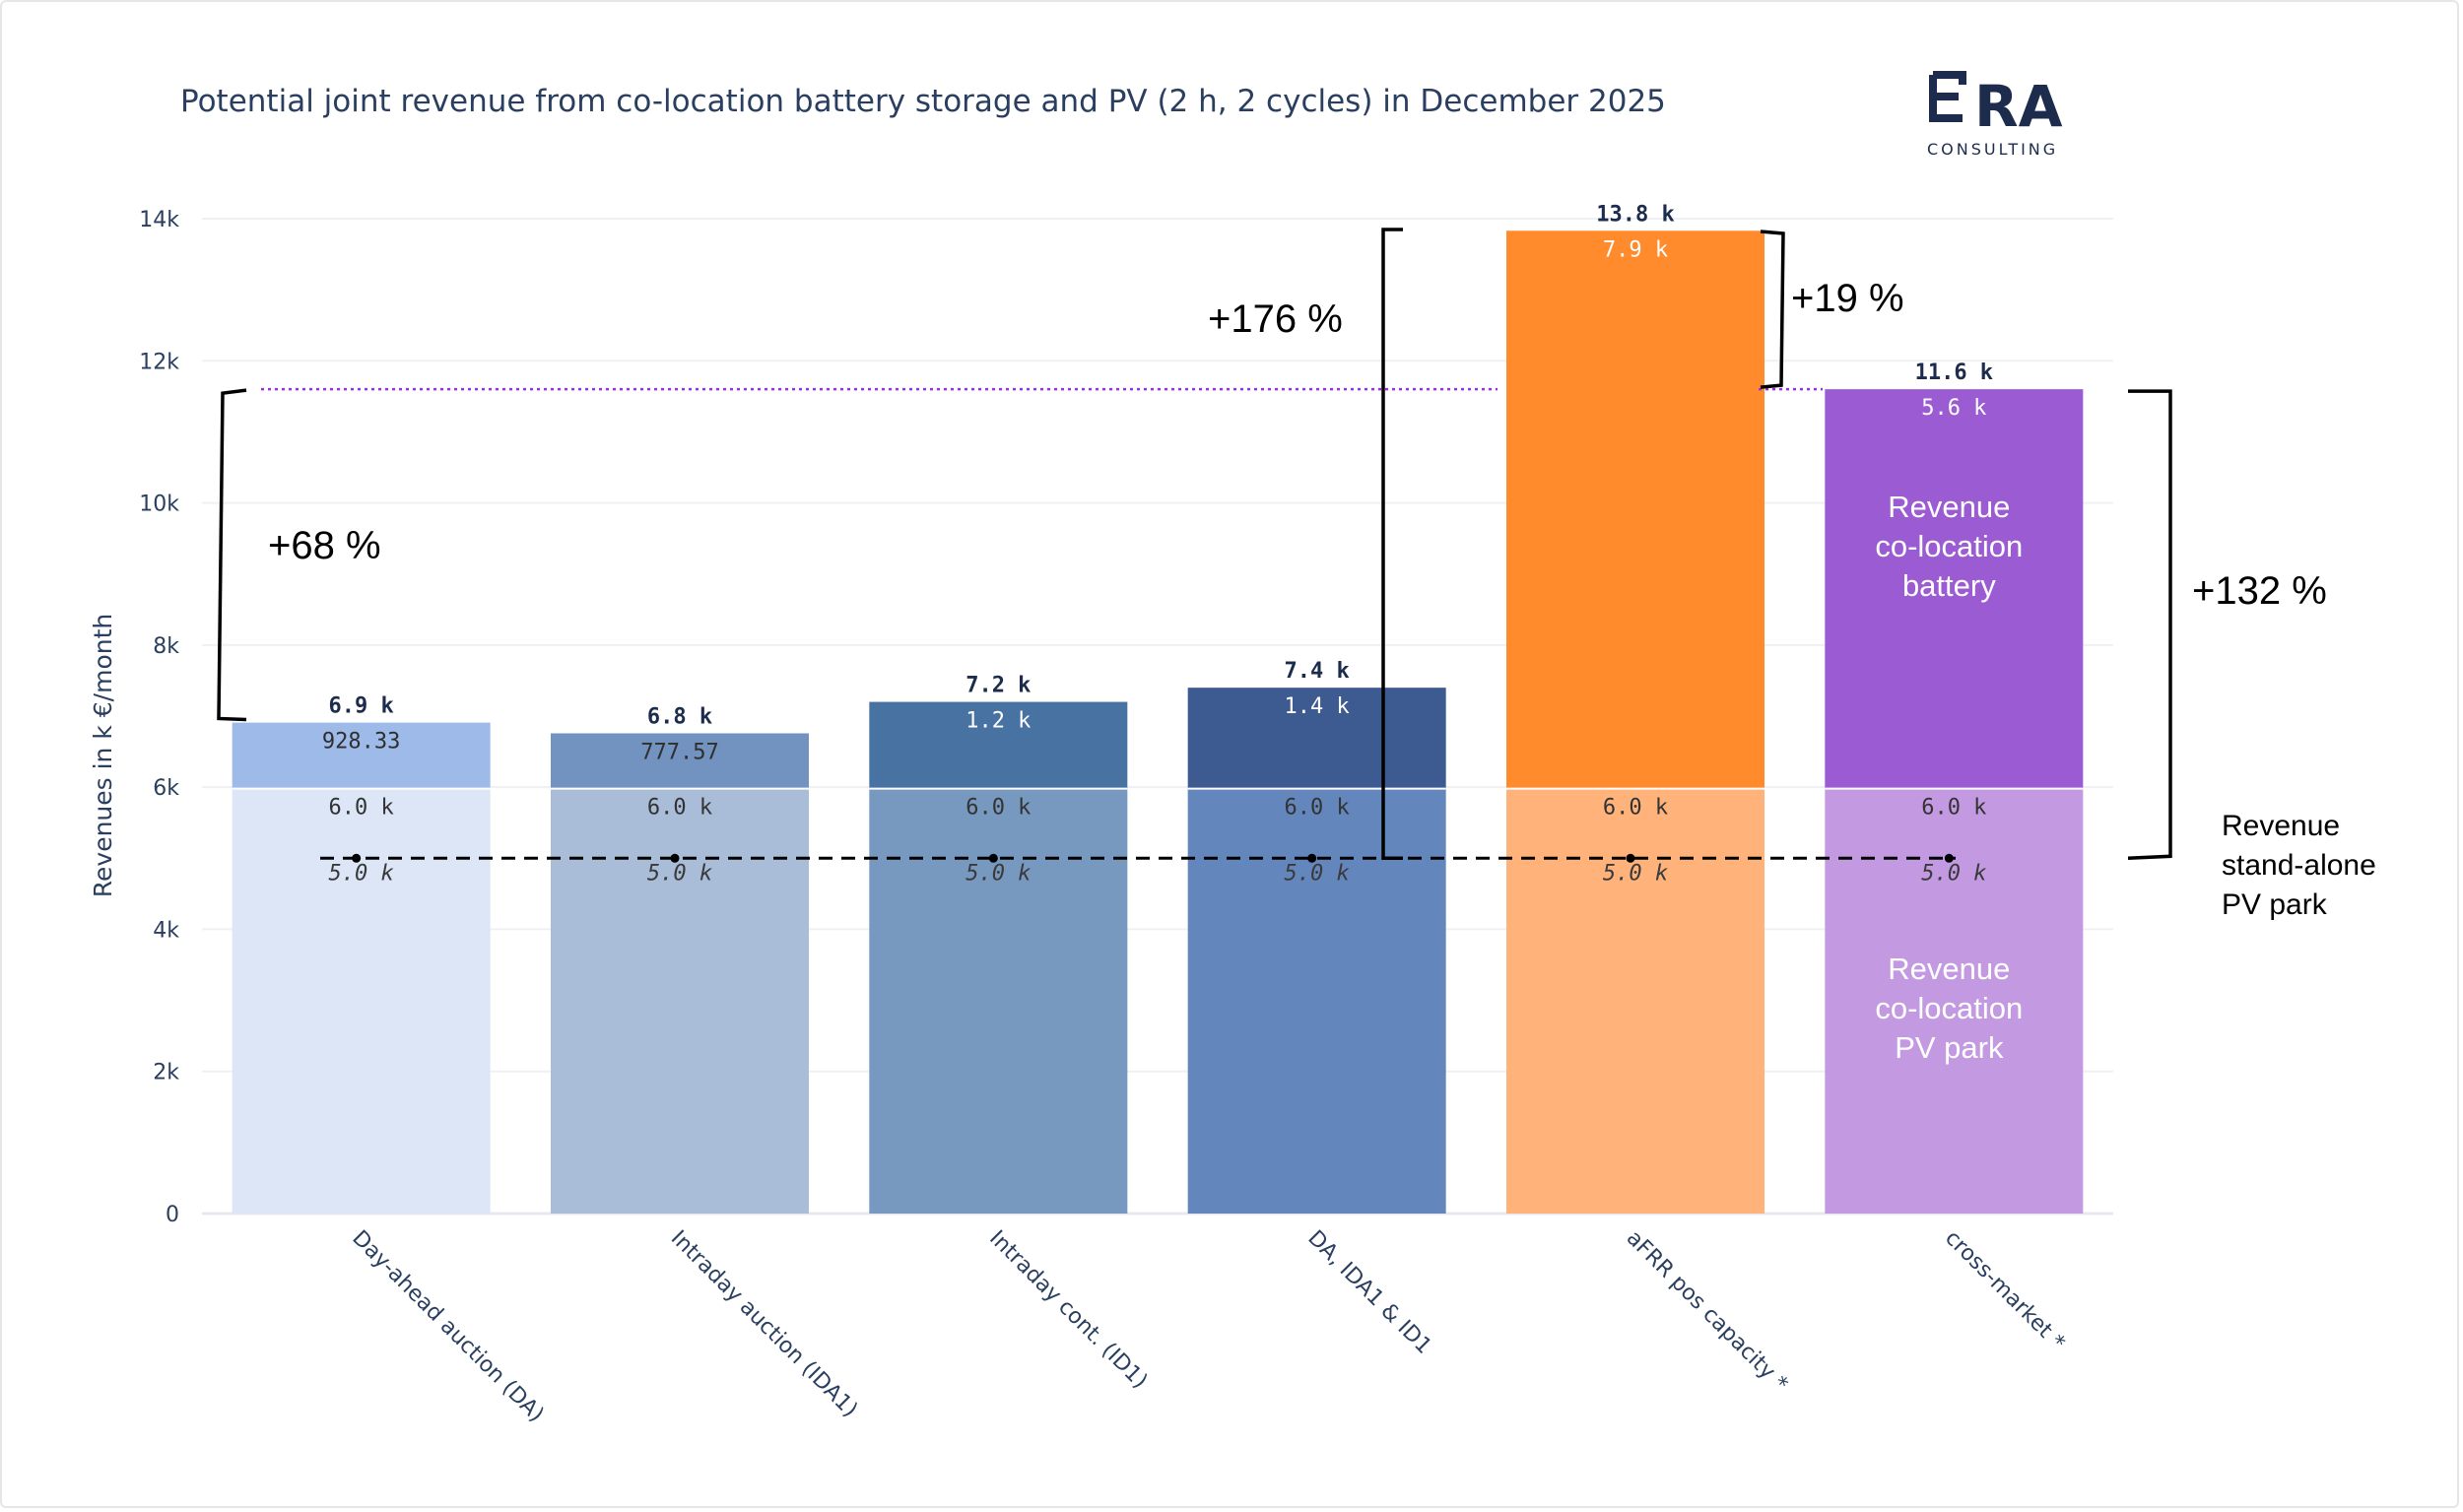 This screenshot has height=1512, width=2463. I want to click on bar-total-label: 6.9 k, so click(361, 706).